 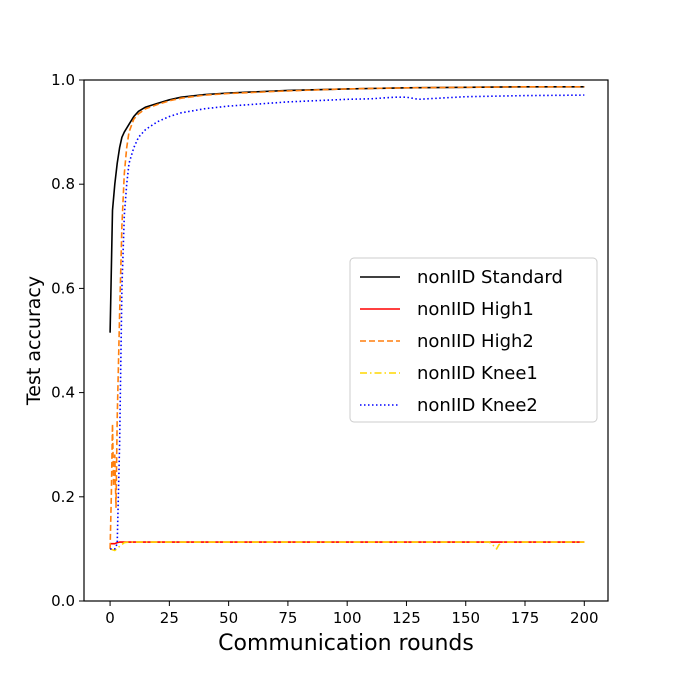 I want to click on x-axis-label: Communication rounds, so click(x=346, y=643).